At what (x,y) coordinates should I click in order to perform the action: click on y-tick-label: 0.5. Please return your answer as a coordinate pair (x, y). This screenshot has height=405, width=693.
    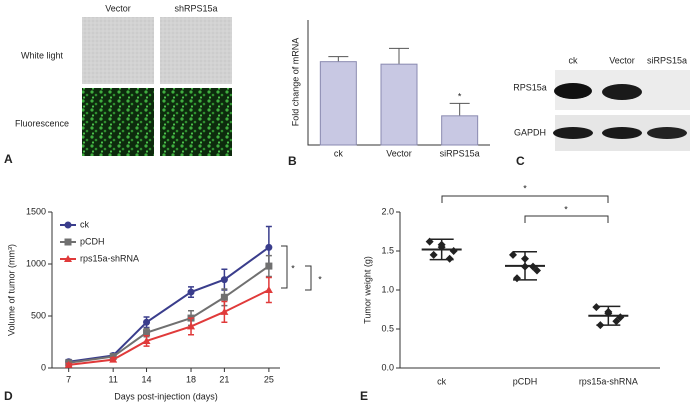
    Looking at the image, I should click on (387, 328).